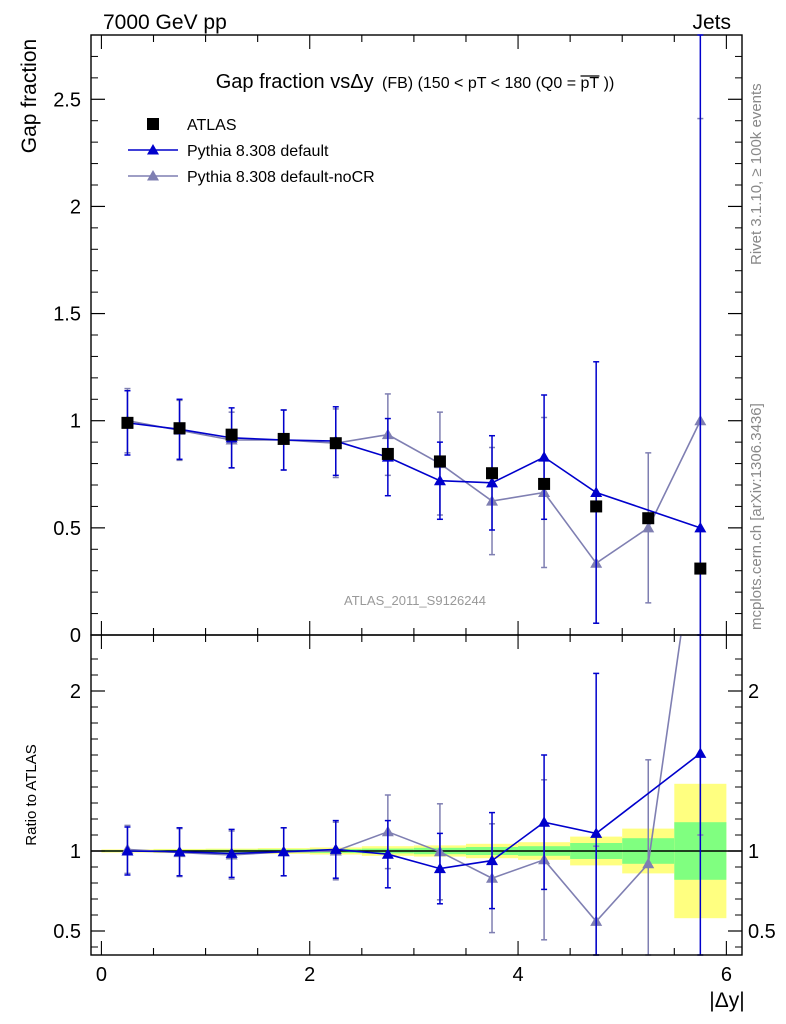  What do you see at coordinates (295, 82) in the screenshot?
I see `title-main: Gap fraction vsΔy` at bounding box center [295, 82].